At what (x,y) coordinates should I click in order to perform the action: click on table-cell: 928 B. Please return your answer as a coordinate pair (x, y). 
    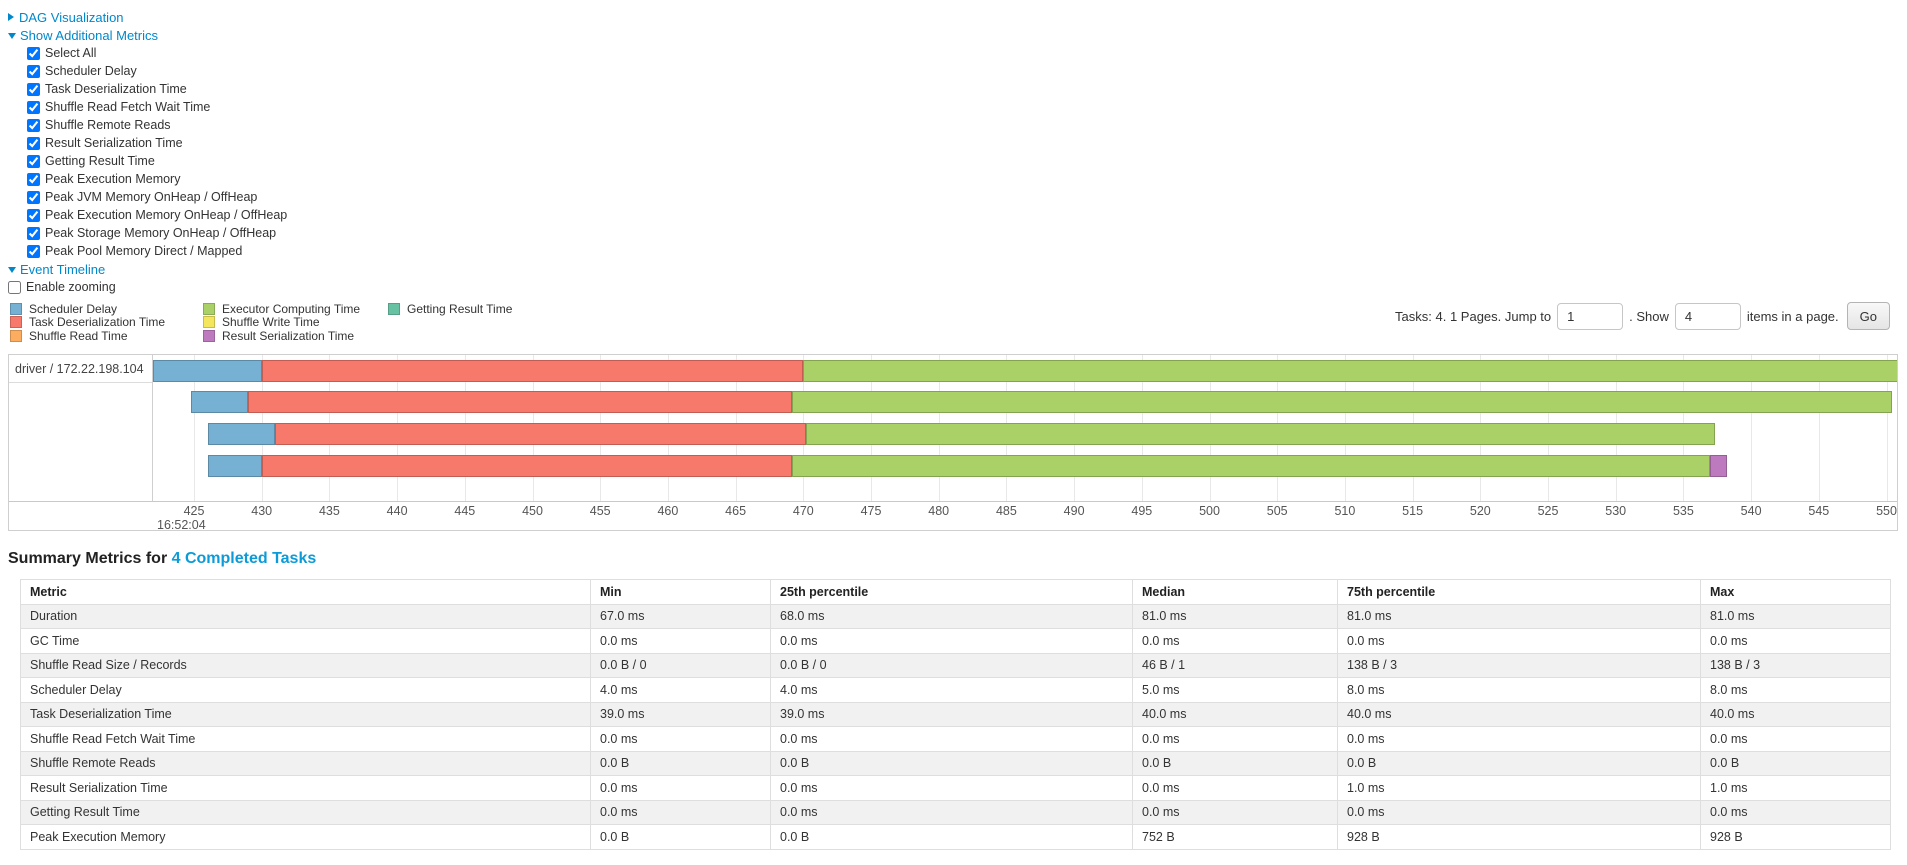
    Looking at the image, I should click on (1519, 837).